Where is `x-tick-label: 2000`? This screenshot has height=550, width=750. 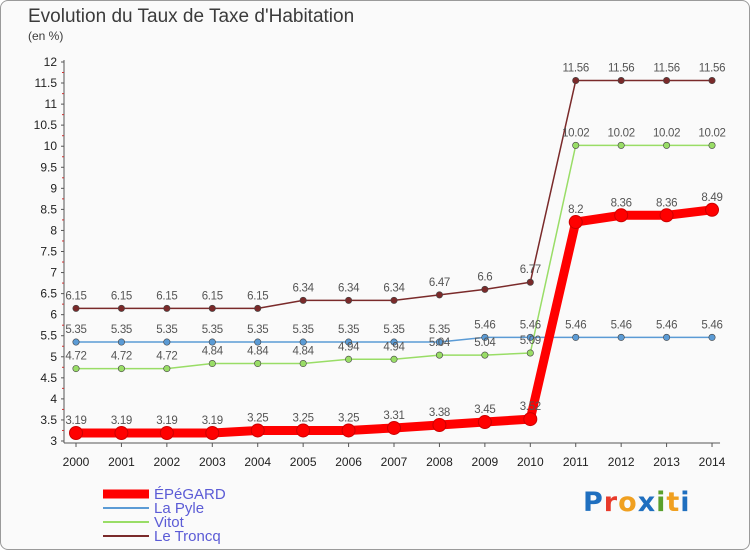 x-tick-label: 2000 is located at coordinates (76, 462).